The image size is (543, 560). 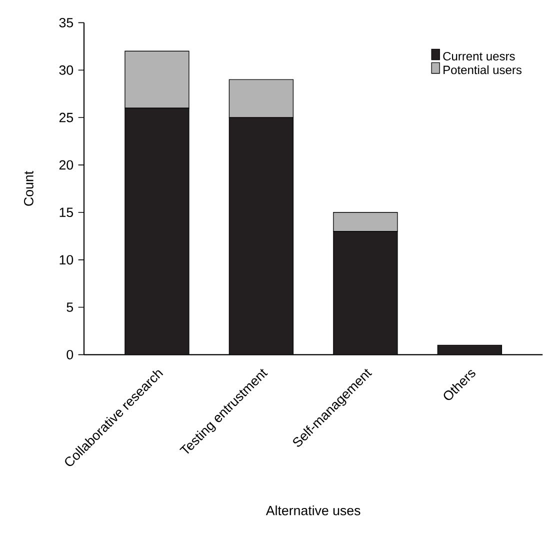 What do you see at coordinates (67, 260) in the screenshot?
I see `y-tick-label: 10` at bounding box center [67, 260].